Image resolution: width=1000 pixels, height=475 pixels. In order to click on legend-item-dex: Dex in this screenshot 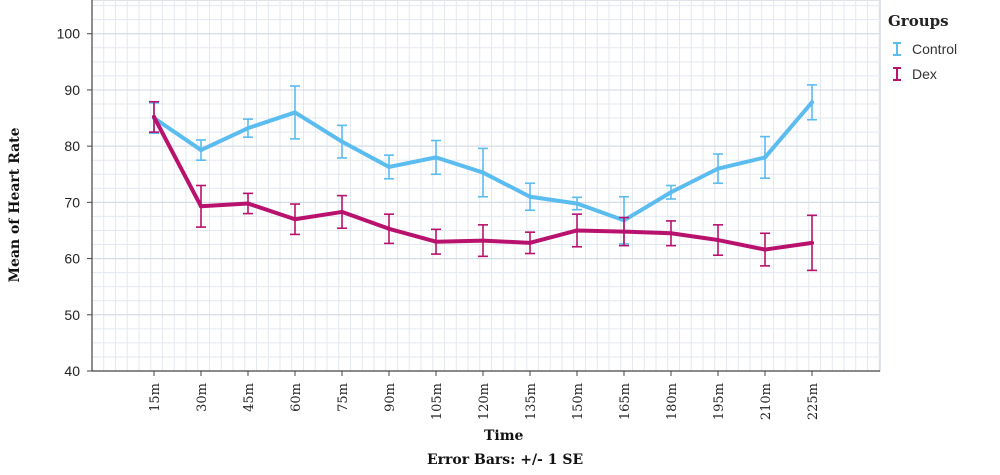, I will do `click(922, 73)`.